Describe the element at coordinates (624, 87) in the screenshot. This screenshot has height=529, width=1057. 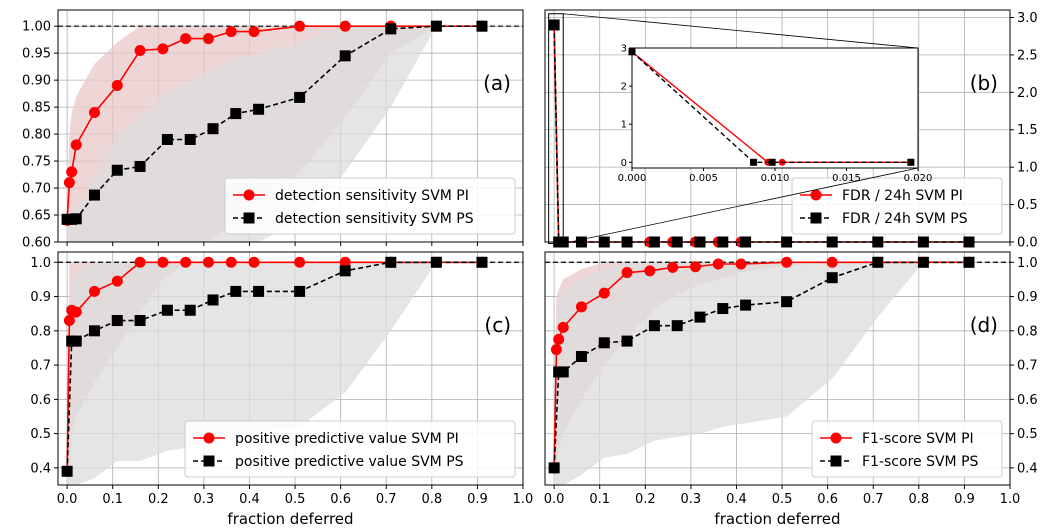
I see `inset-ytick-label: 2` at that location.